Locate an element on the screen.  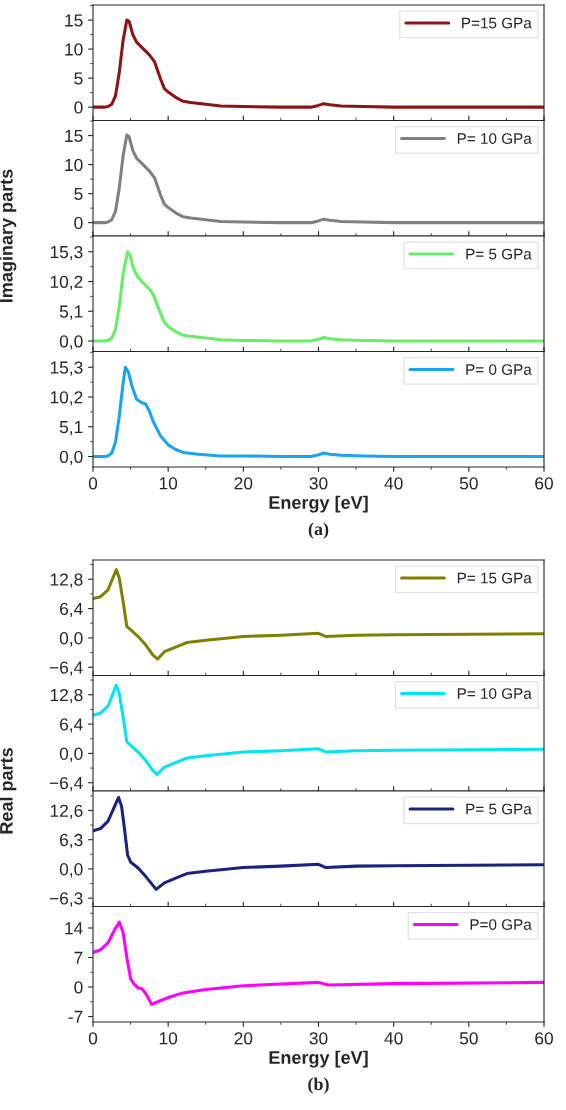
text: (b) is located at coordinates (318, 1085).